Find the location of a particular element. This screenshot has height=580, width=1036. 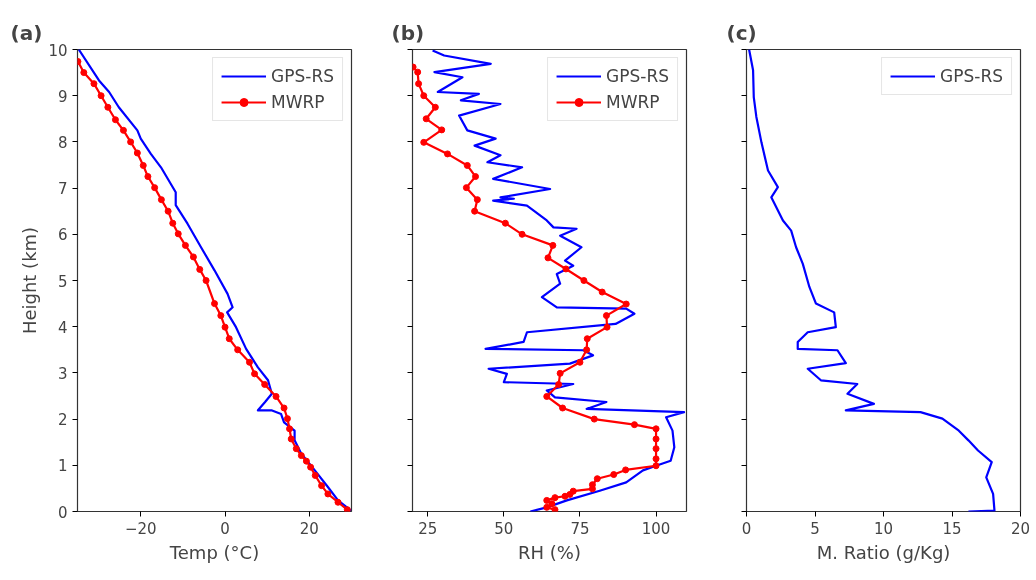

x-tick-label: −20 is located at coordinates (140, 528).